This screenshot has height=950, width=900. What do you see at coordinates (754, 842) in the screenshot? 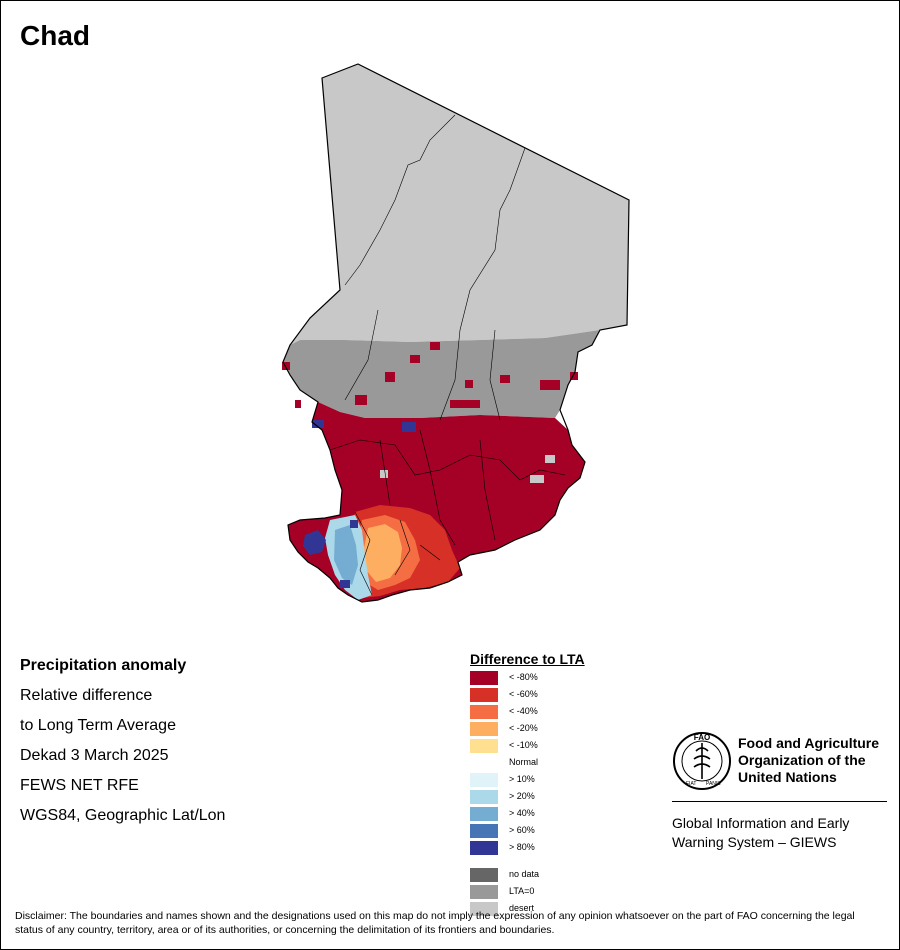
I see `giews-line: Warning System – GIEWS` at bounding box center [754, 842].